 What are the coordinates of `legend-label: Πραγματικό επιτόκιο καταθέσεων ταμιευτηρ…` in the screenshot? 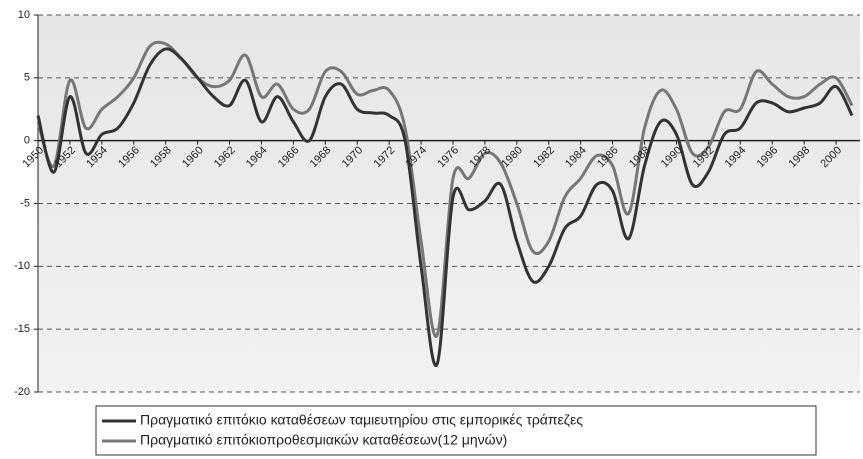 It's located at (361, 420).